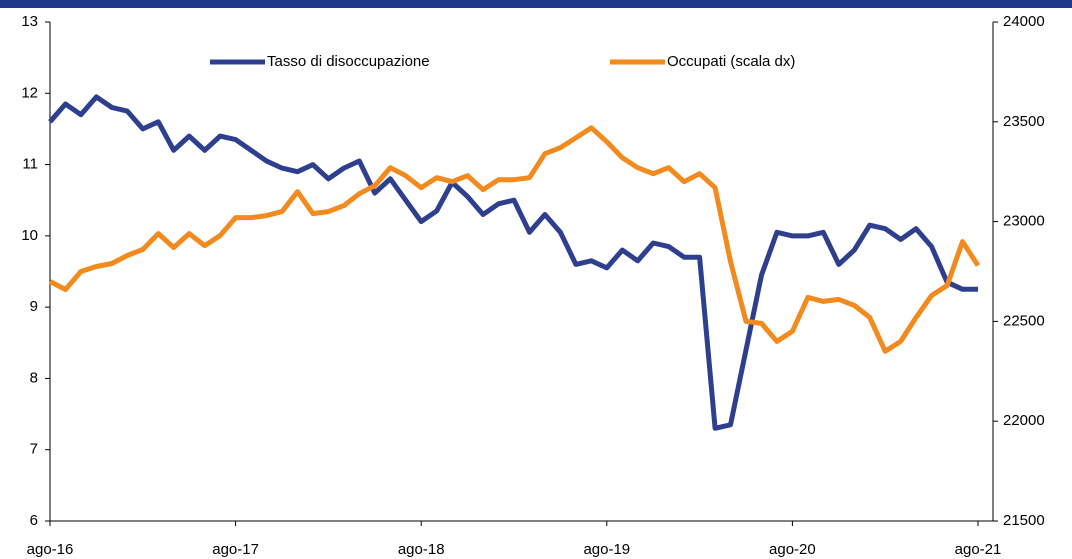 The width and height of the screenshot is (1072, 559). What do you see at coordinates (1024, 520) in the screenshot?
I see `y2-tick-label: 21500` at bounding box center [1024, 520].